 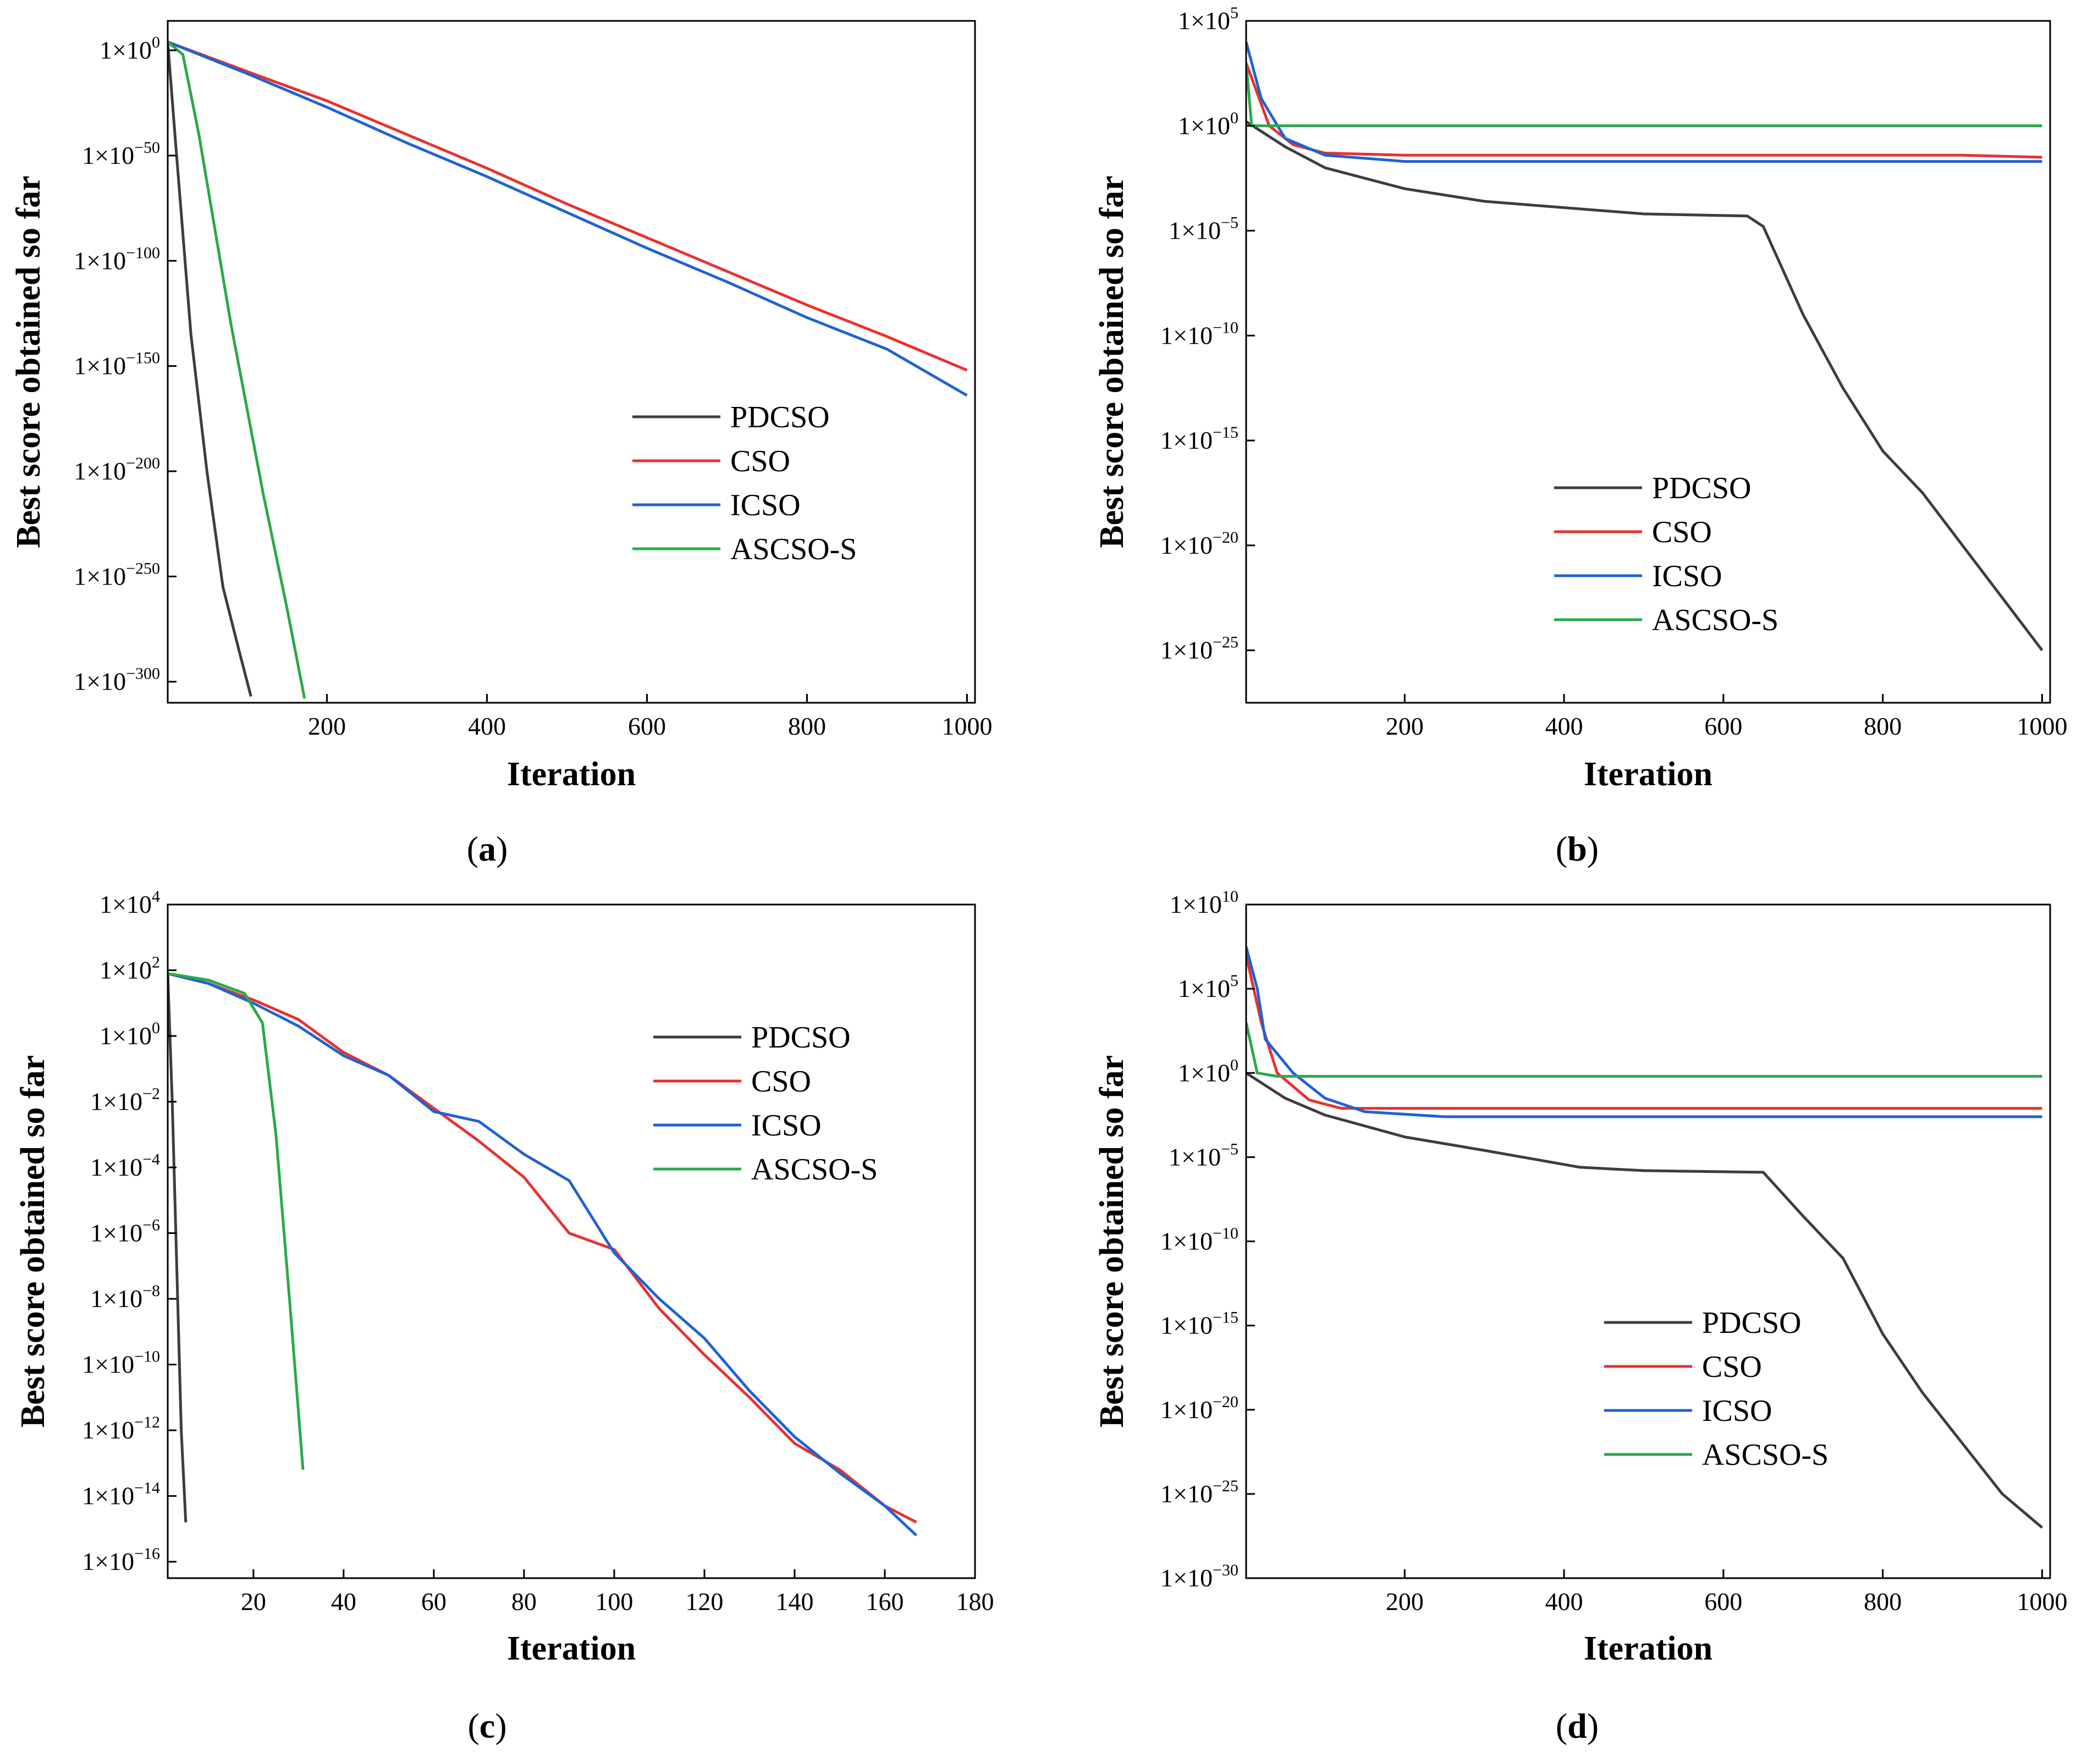 What do you see at coordinates (1577, 848) in the screenshot?
I see `panel-caption: (b)` at bounding box center [1577, 848].